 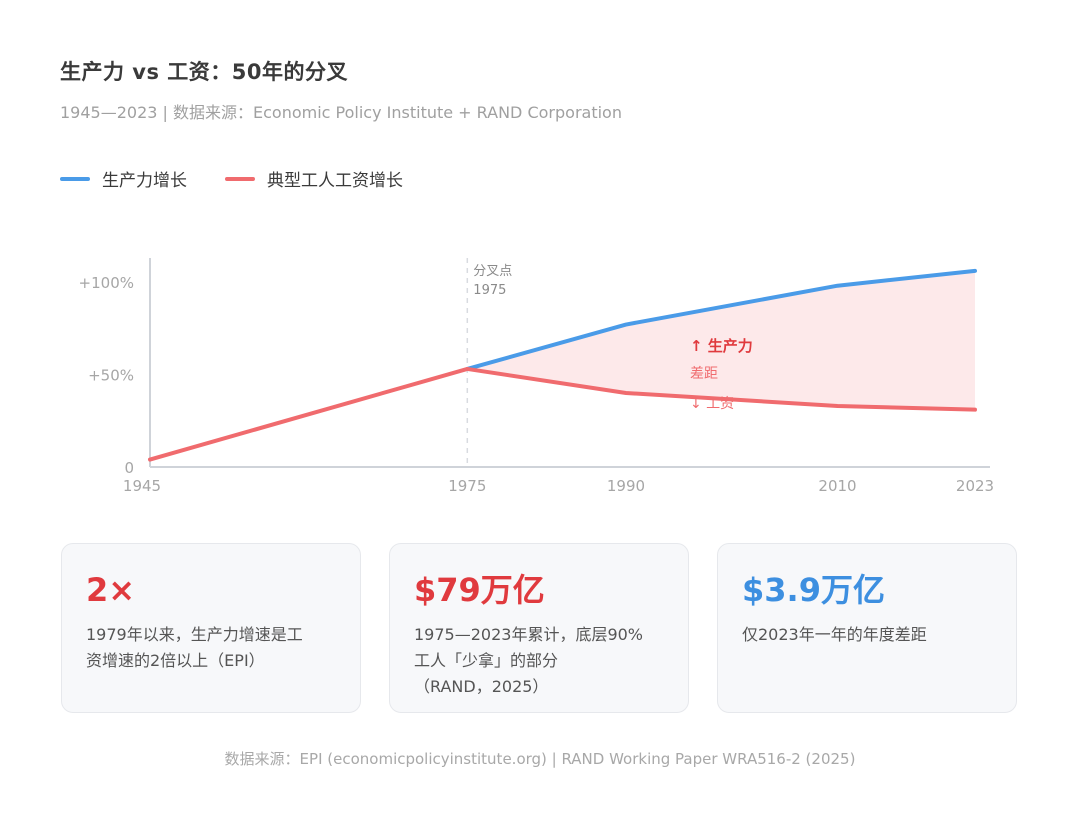 What do you see at coordinates (721, 346) in the screenshot?
I see `gap-label-productivity: ↑ 生产力` at bounding box center [721, 346].